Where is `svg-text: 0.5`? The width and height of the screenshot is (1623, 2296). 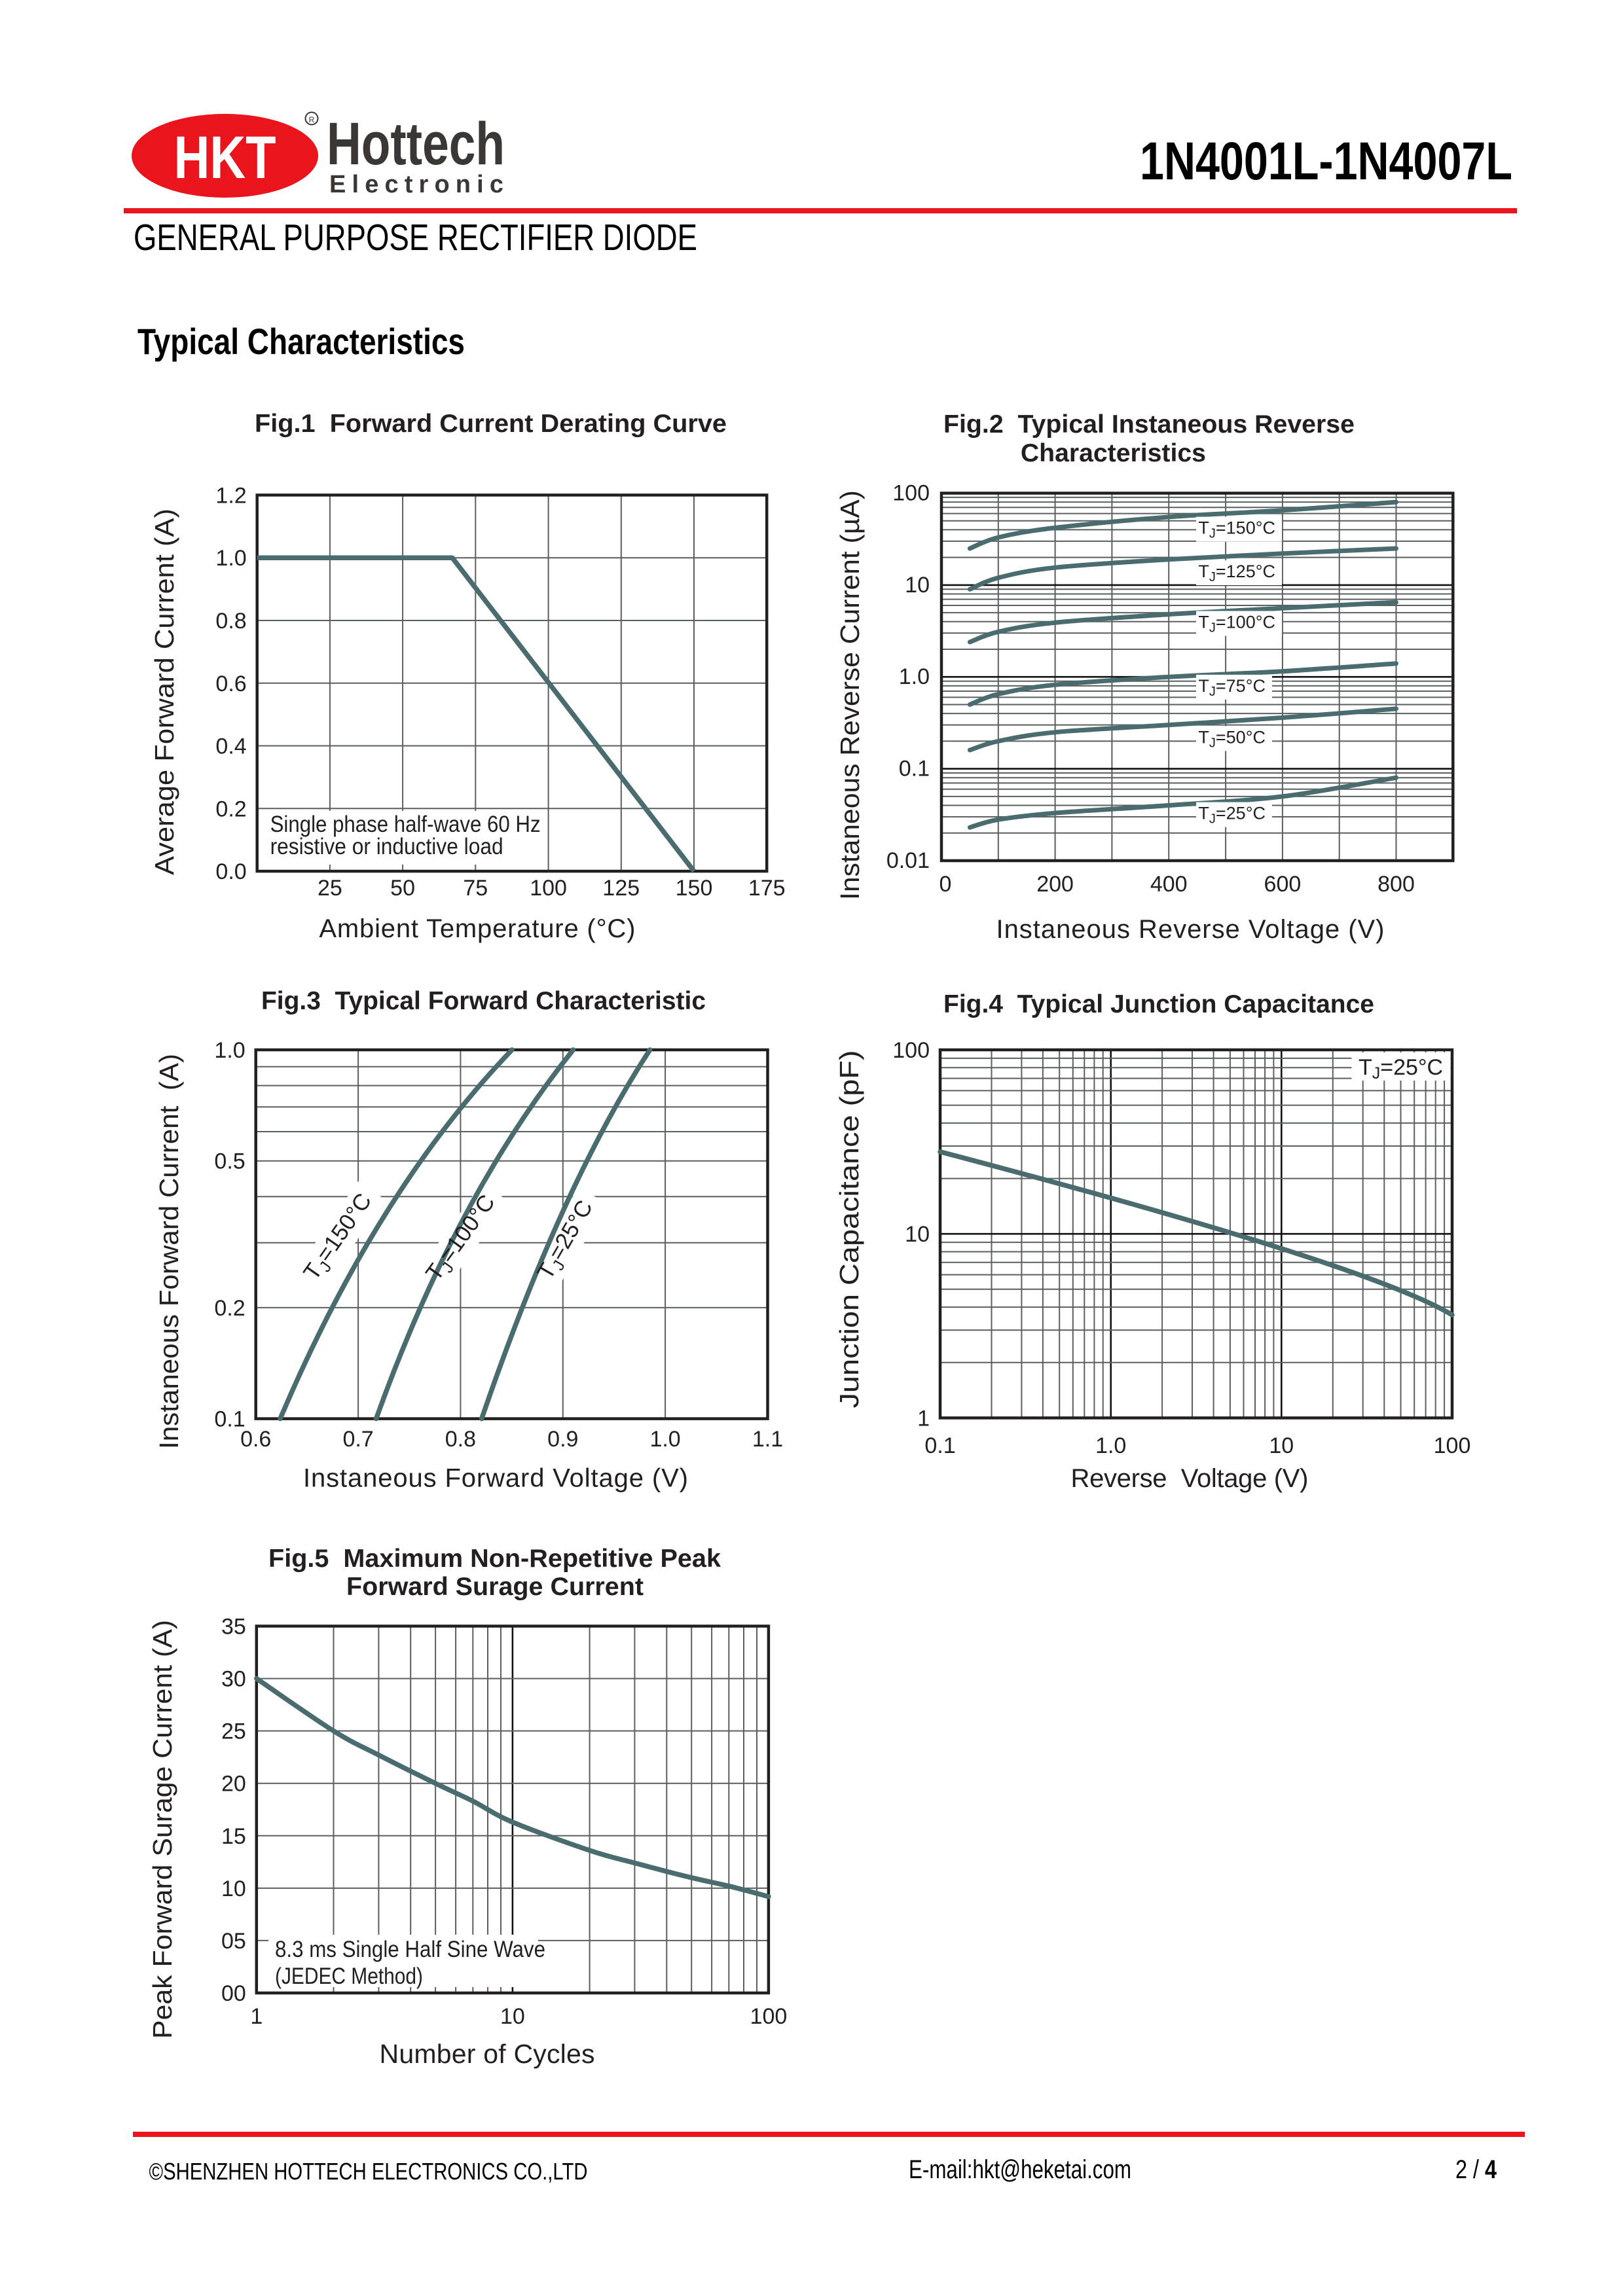 svg-text: 0.5 is located at coordinates (229, 1161).